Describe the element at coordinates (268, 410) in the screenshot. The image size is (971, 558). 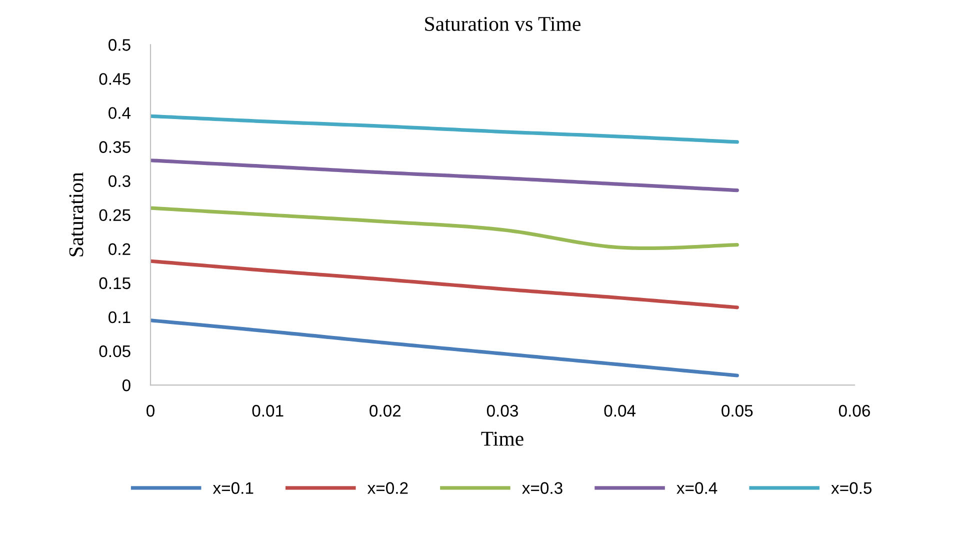
I see `x-tick-label: 0.01` at that location.